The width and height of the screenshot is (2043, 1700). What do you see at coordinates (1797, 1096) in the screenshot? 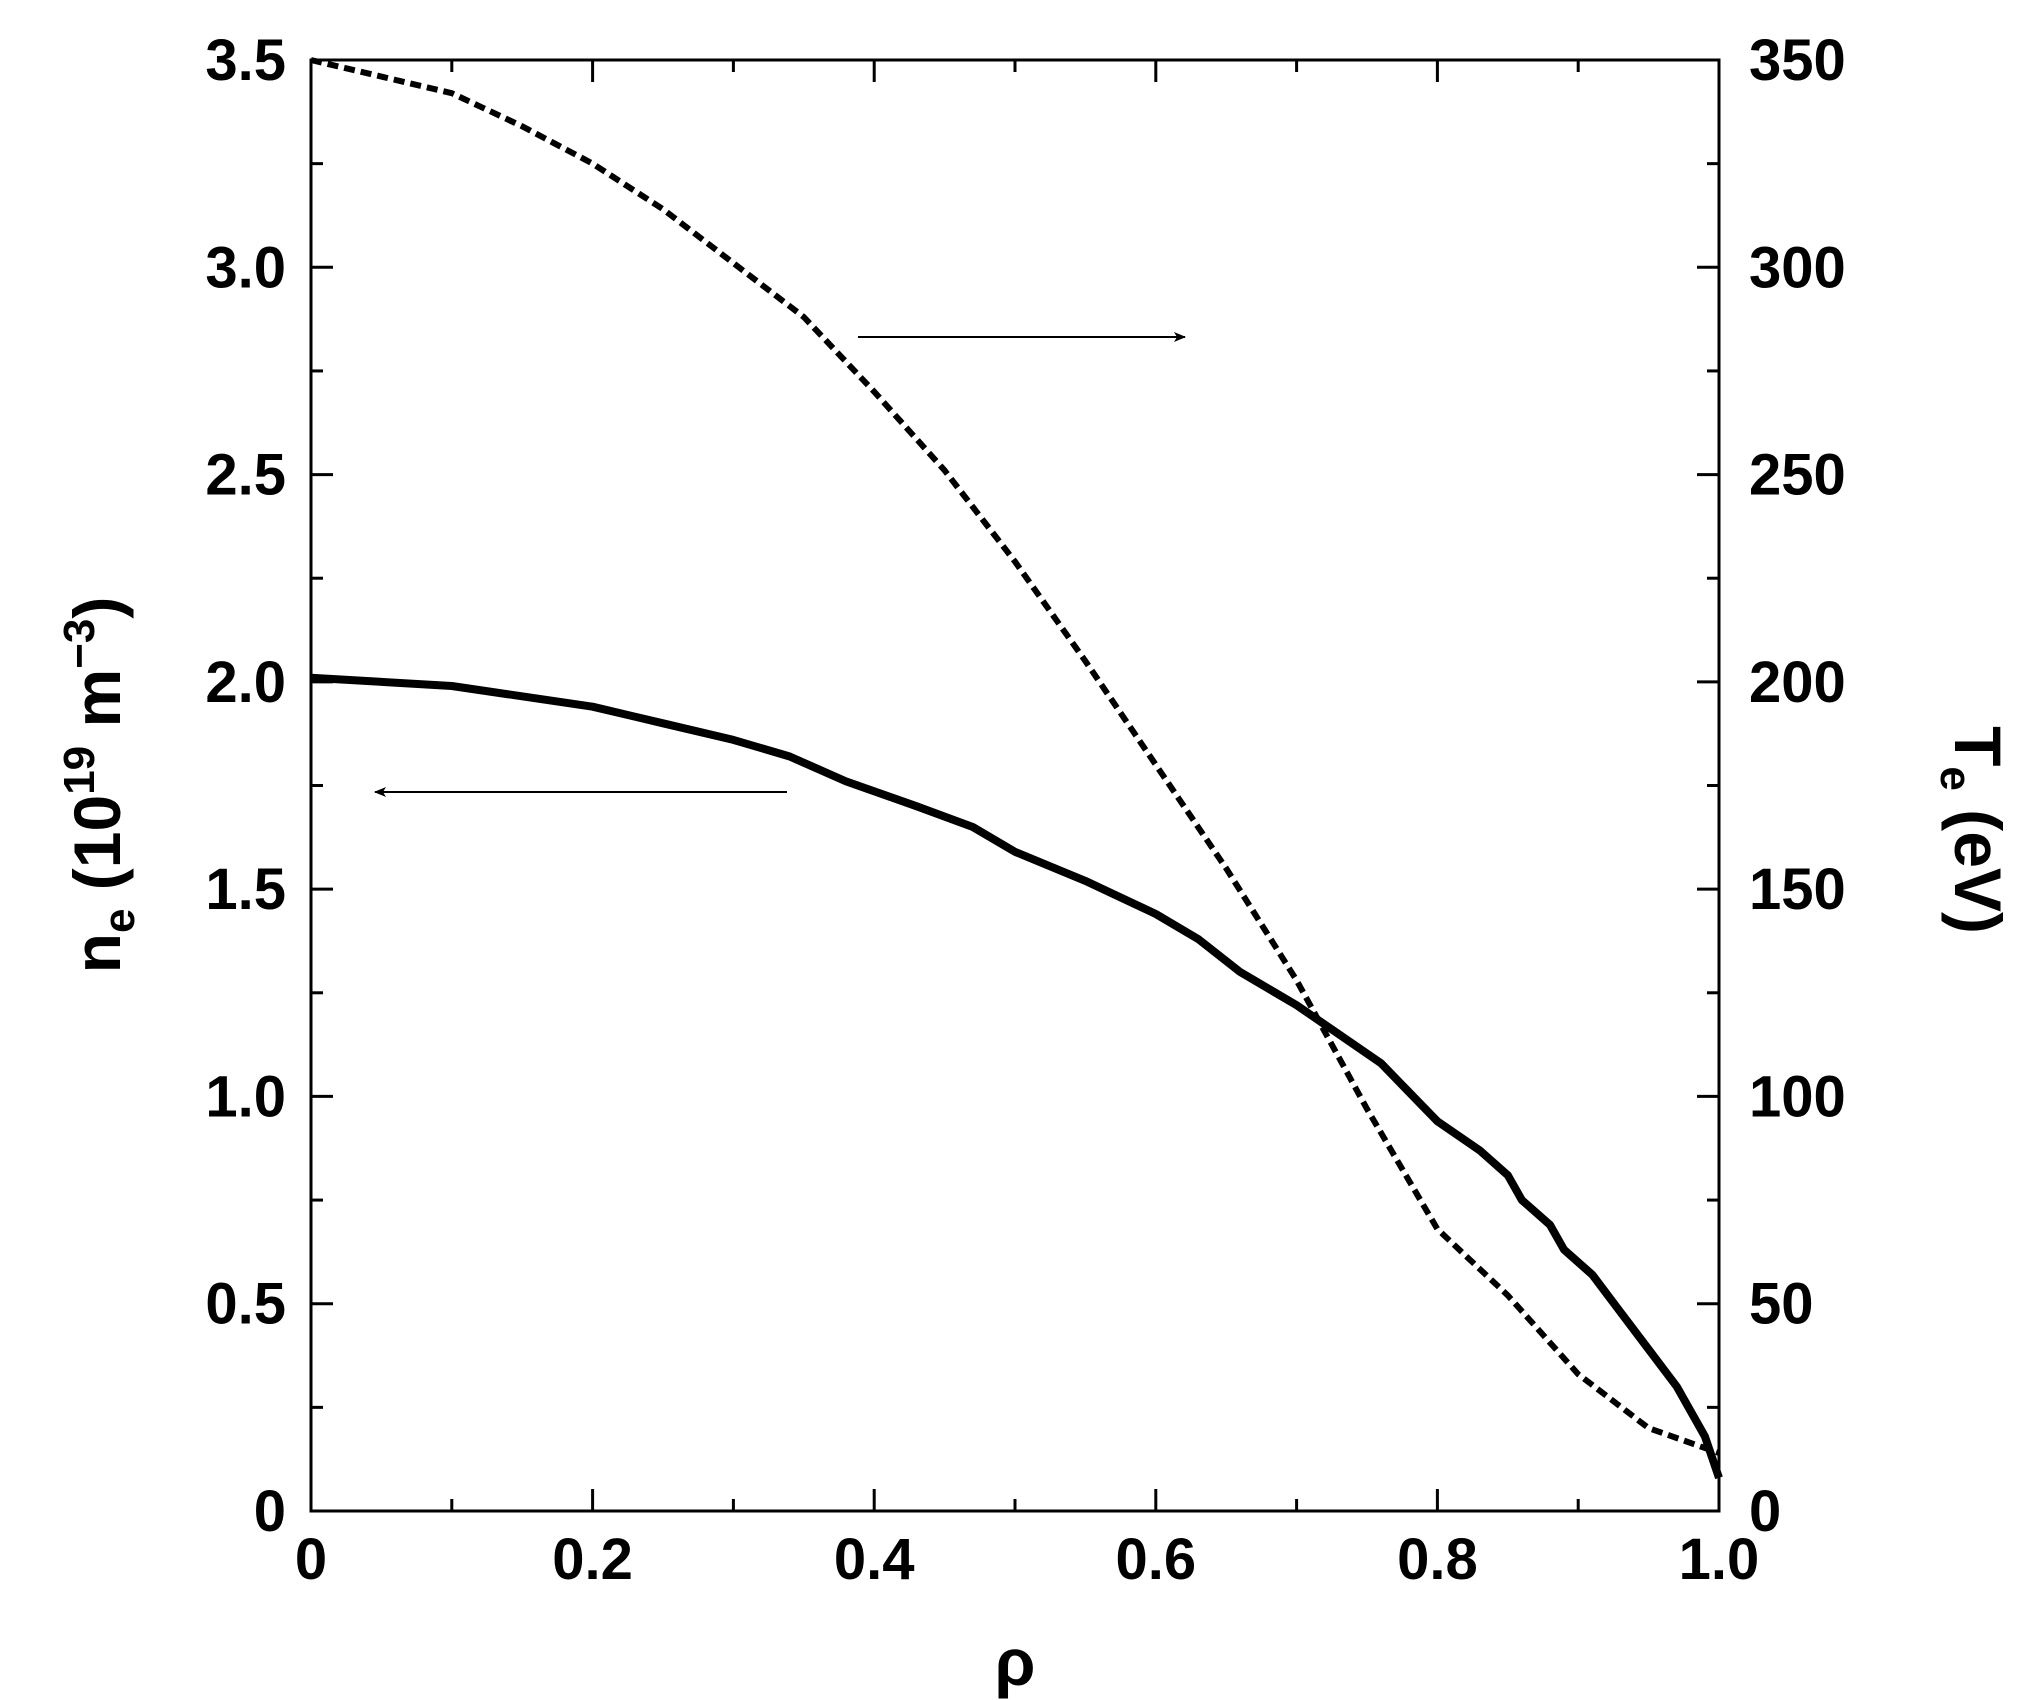
I see `y-right-tick-label: 100` at bounding box center [1797, 1096].